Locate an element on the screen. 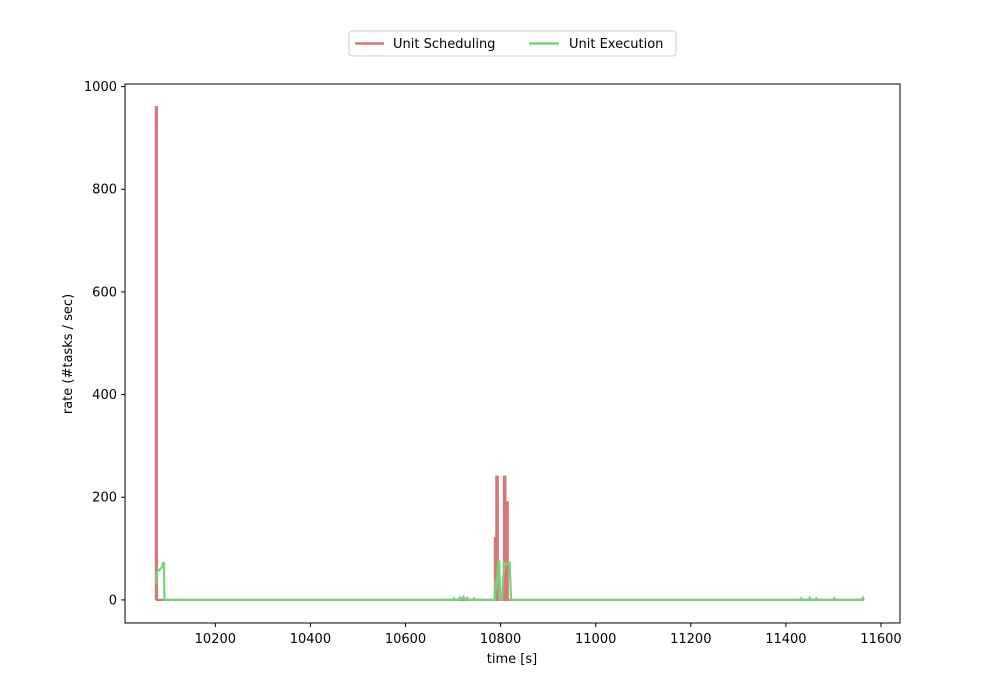 Image resolution: width=1000 pixels, height=700 pixels. legend: Unit Scheduling Unit Execution is located at coordinates (512, 43).